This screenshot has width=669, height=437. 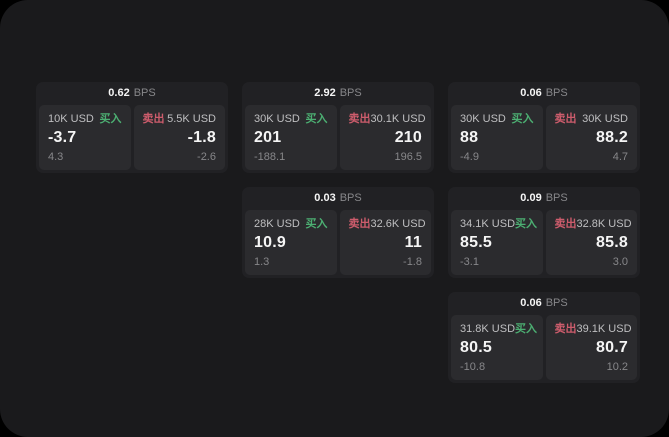 I want to click on buy-amount: 34.1K USD, so click(x=488, y=224).